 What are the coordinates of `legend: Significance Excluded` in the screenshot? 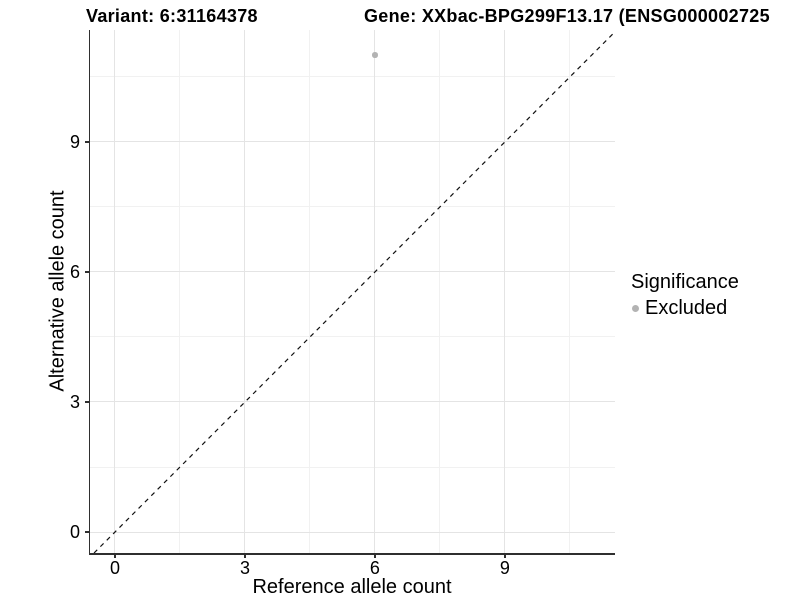 It's located at (685, 295).